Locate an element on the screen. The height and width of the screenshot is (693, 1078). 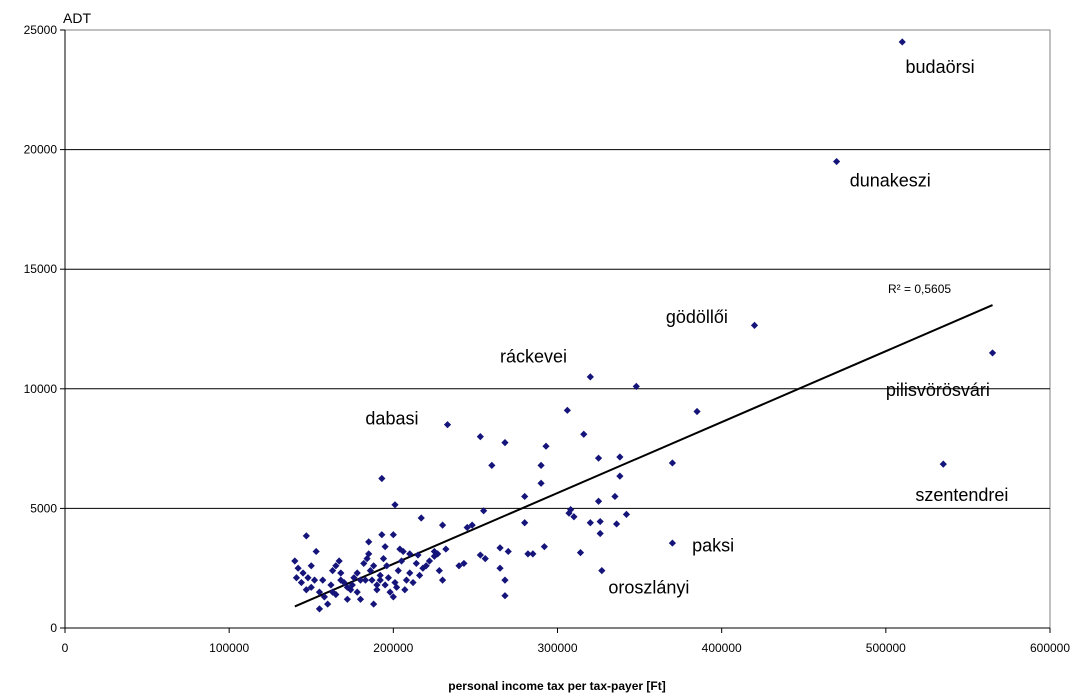
x-tick-label: 300000 is located at coordinates (557, 648).